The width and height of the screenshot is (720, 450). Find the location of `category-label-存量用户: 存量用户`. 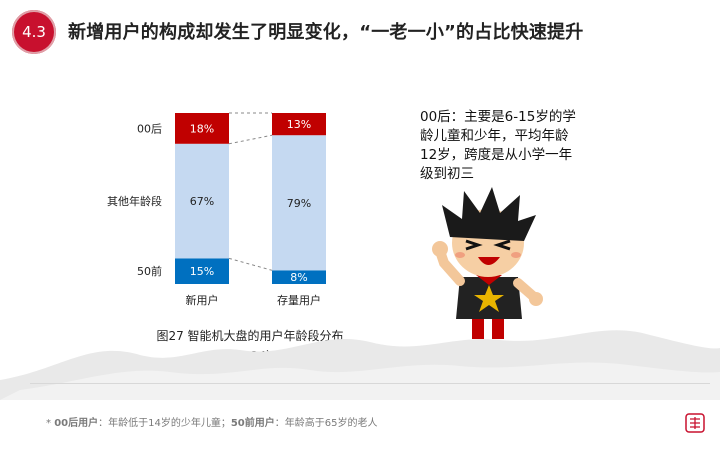

category-label-存量用户: 存量用户 is located at coordinates (299, 300).